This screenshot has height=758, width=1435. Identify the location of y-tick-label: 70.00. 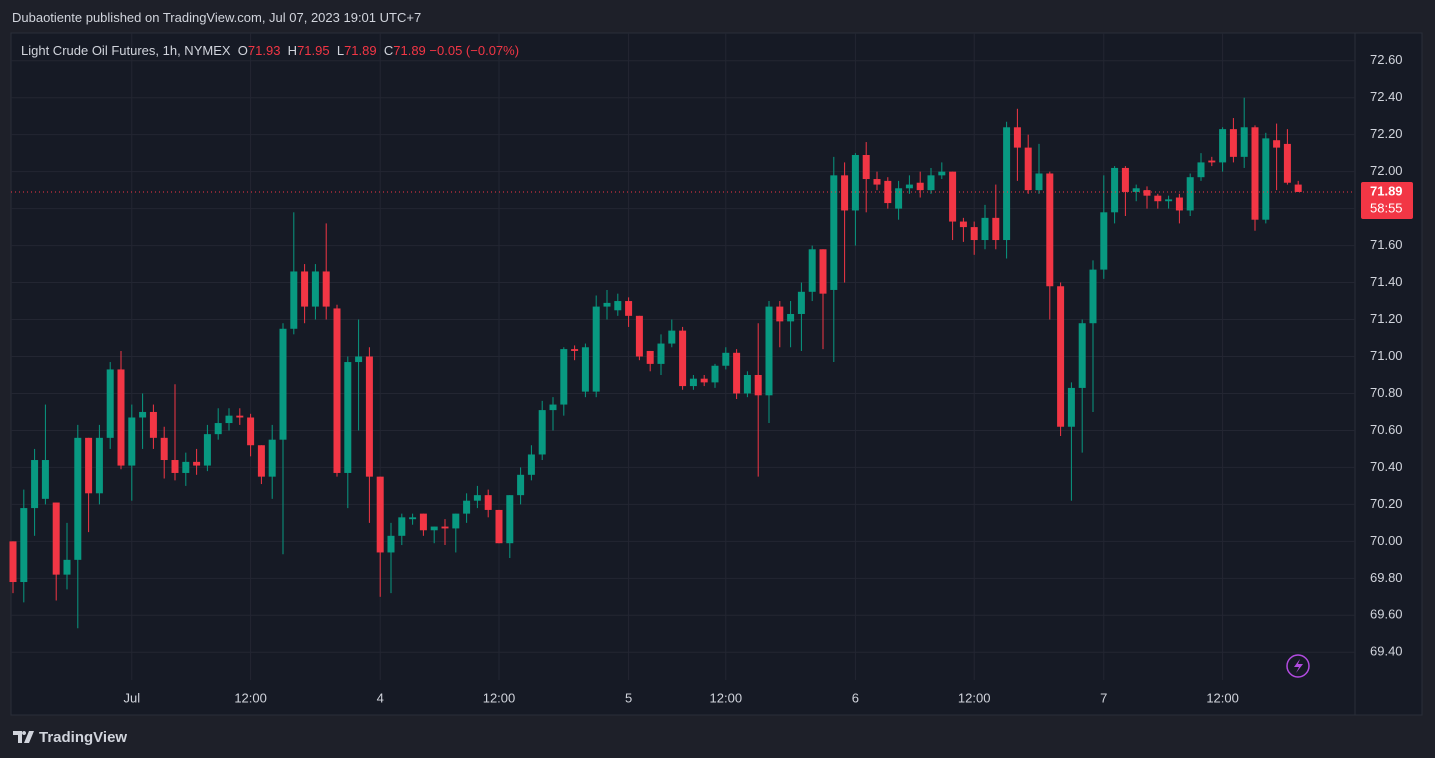
(1386, 540).